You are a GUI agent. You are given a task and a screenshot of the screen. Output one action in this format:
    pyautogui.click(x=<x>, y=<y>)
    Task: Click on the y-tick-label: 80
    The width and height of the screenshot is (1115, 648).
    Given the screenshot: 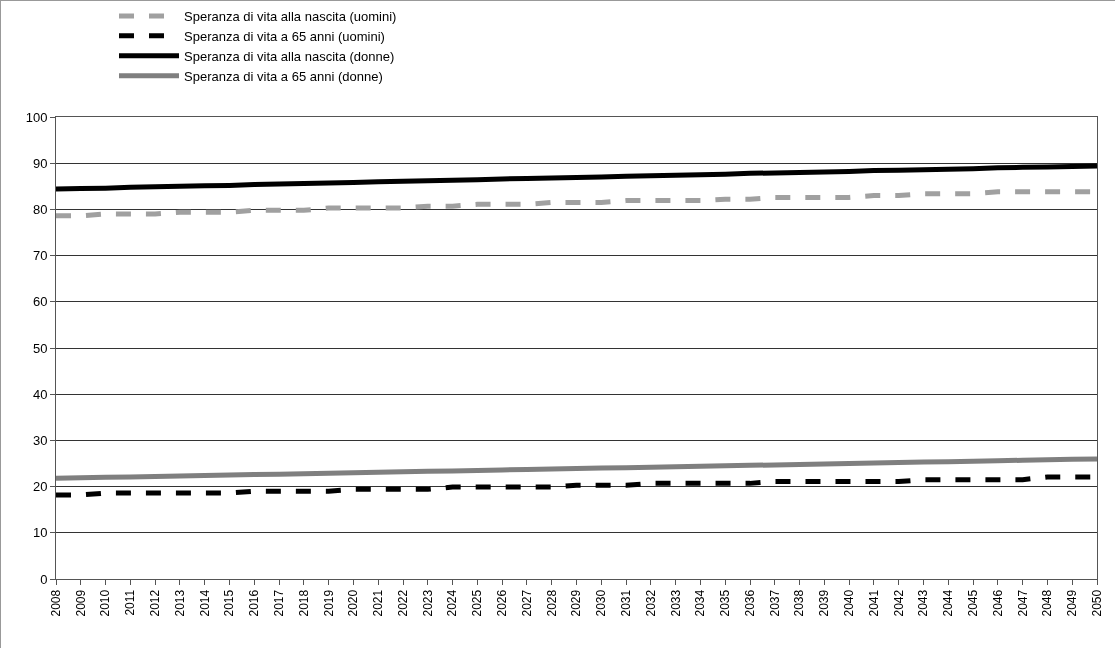 What is the action you would take?
    pyautogui.click(x=40, y=209)
    